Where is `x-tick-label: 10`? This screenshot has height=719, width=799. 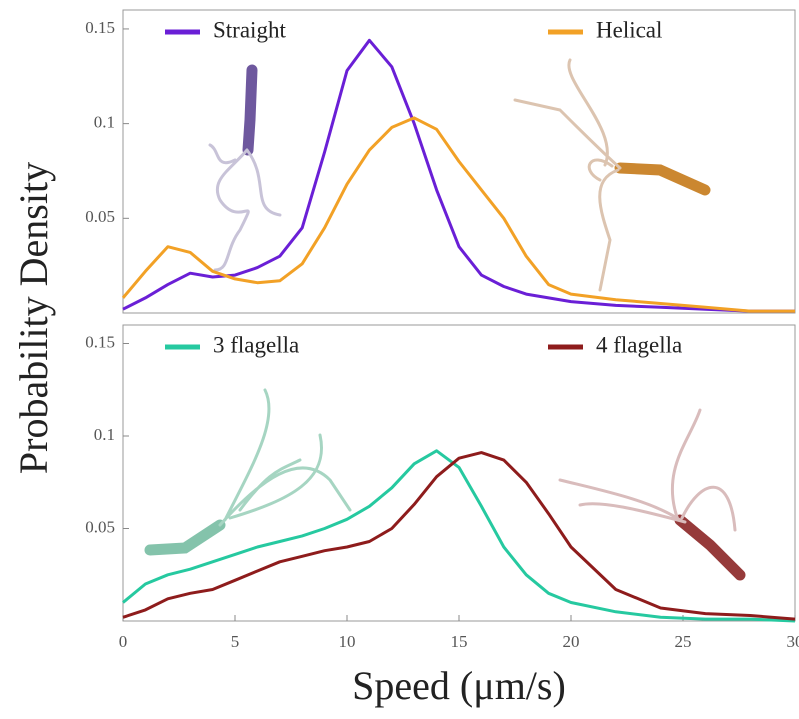
x-tick-label: 10 is located at coordinates (347, 641).